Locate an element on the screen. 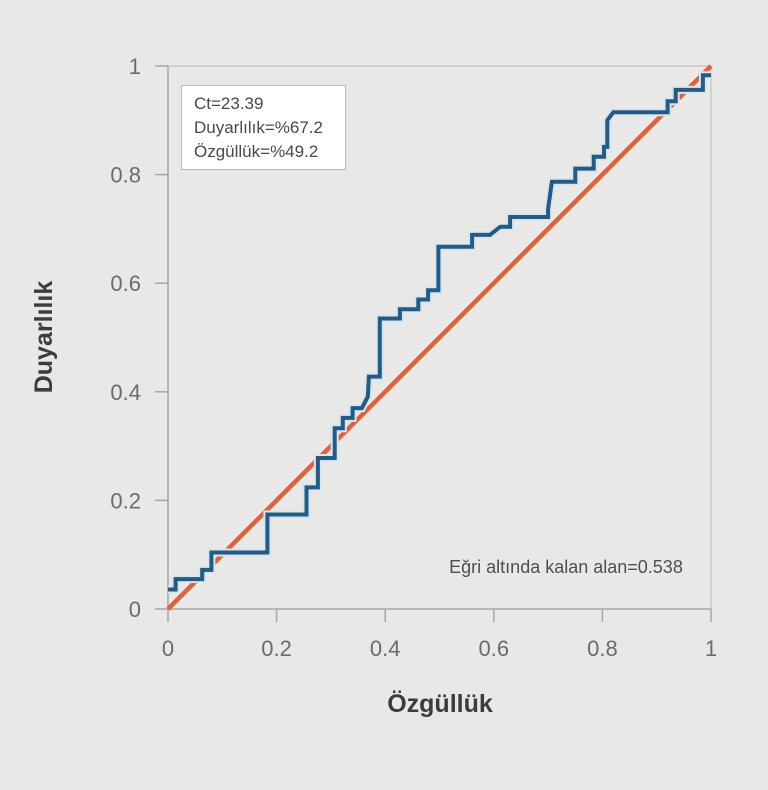  x-tick-label: 1 is located at coordinates (711, 648).